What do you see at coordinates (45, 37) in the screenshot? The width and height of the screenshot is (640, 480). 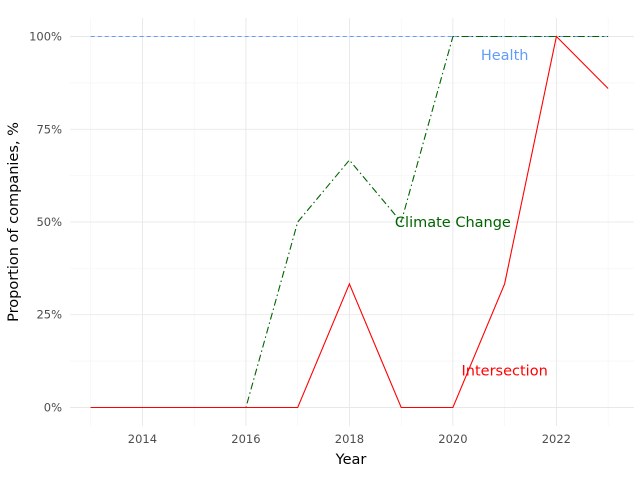 I see `y-tick-label: 100%` at bounding box center [45, 37].